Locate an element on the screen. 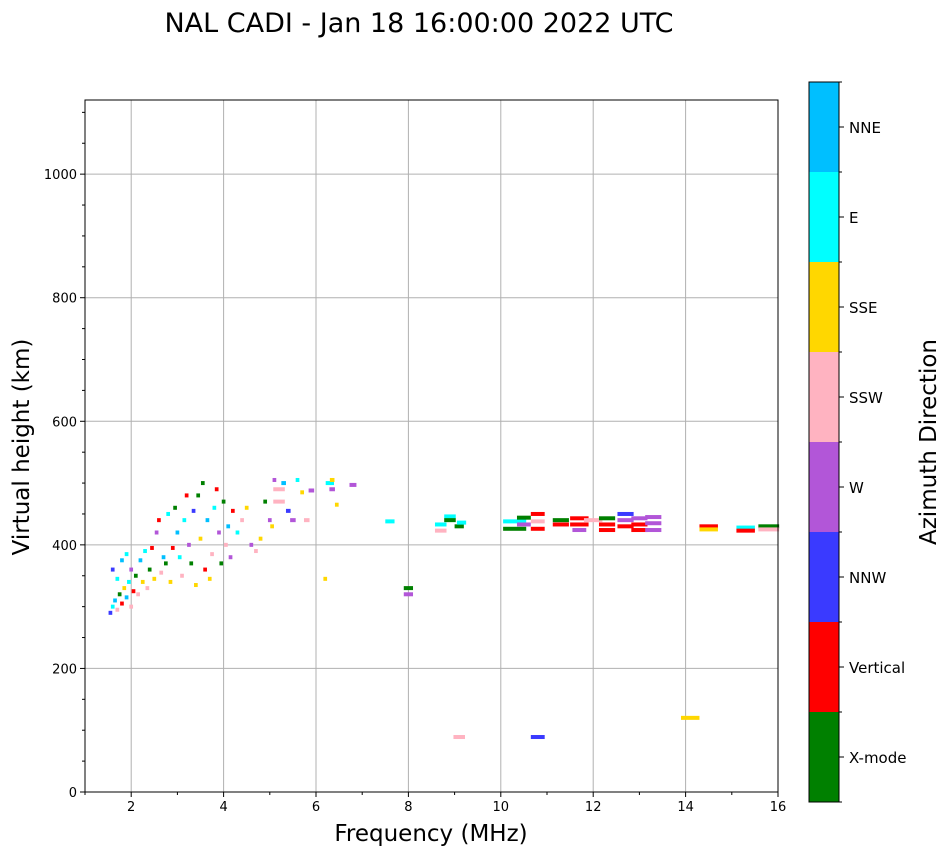  x-tick-label: 6 is located at coordinates (316, 807).